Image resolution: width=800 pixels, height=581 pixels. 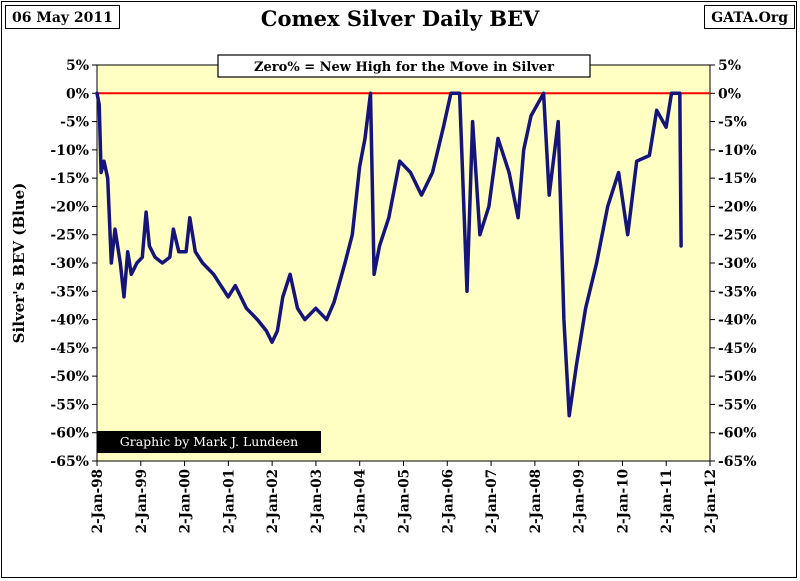 I want to click on y-tick-label-left: 5%, so click(x=77, y=66).